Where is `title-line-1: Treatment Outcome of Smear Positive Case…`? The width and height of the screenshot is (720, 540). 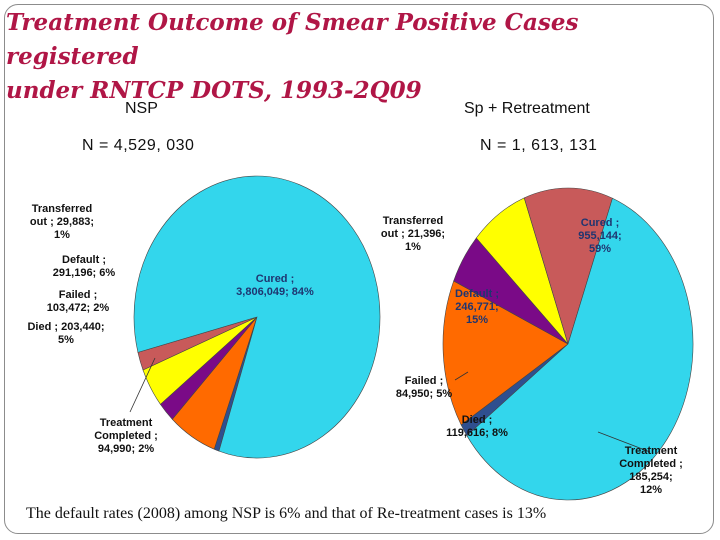 title-line-1: Treatment Outcome of Smear Positive Case… is located at coordinates (292, 39).